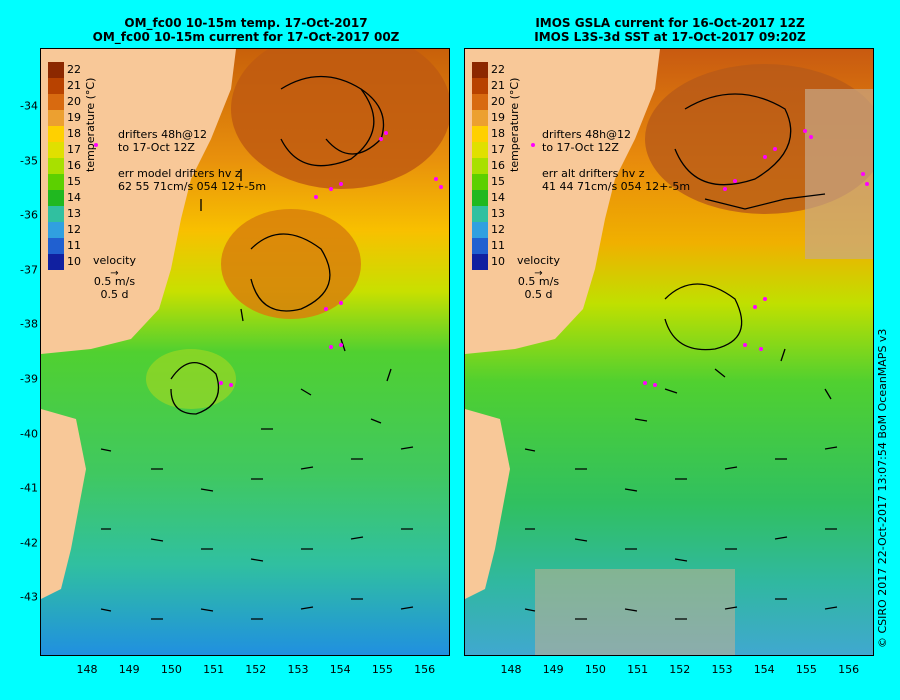 This screenshot has width=900, height=700. I want to click on colorbar-tick-label: 16, so click(74, 165).